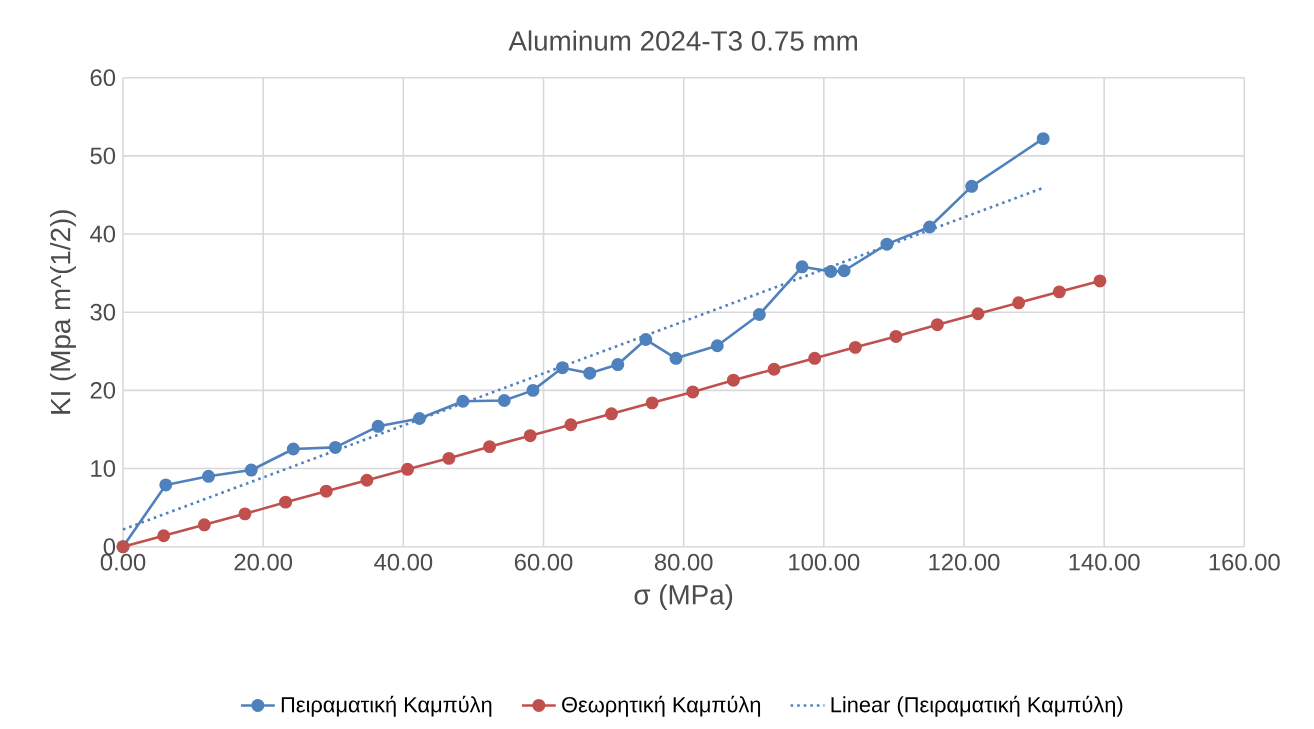 This screenshot has width=1314, height=729. I want to click on y-tick-label: 60, so click(103, 78).